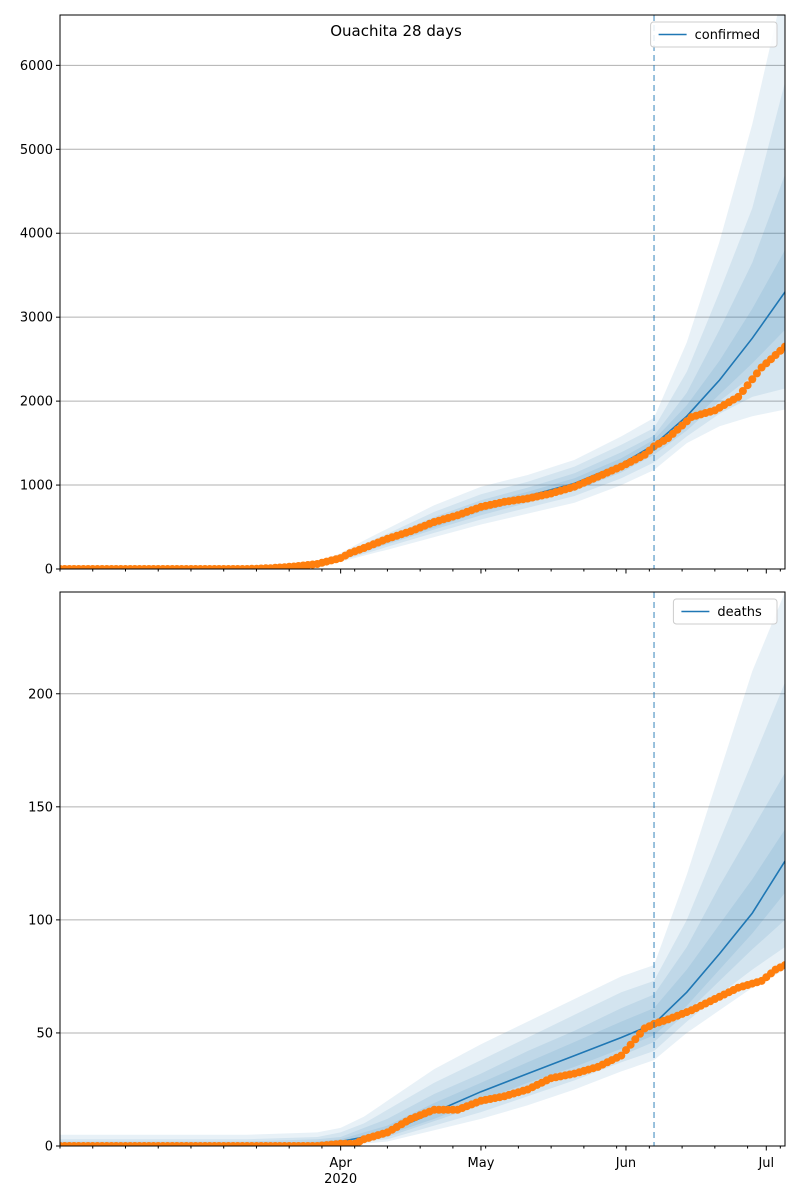  Describe the element at coordinates (40, 920) in the screenshot. I see `y-tick-label: 100` at that location.